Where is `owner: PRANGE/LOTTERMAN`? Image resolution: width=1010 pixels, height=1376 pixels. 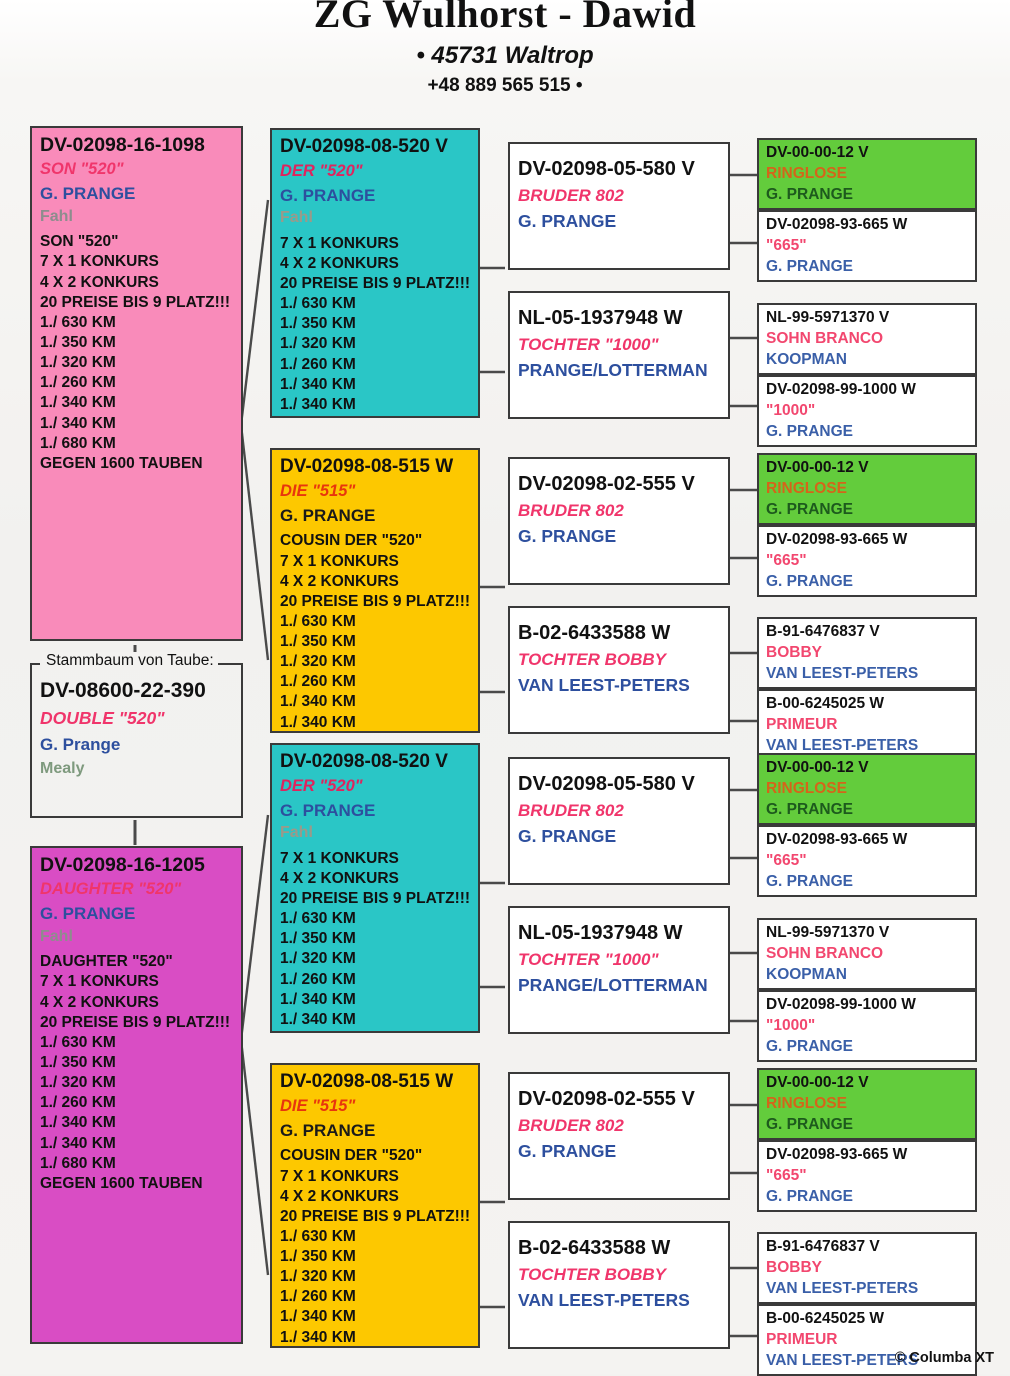
owner: PRANGE/LOTTERMAN is located at coordinates (619, 370).